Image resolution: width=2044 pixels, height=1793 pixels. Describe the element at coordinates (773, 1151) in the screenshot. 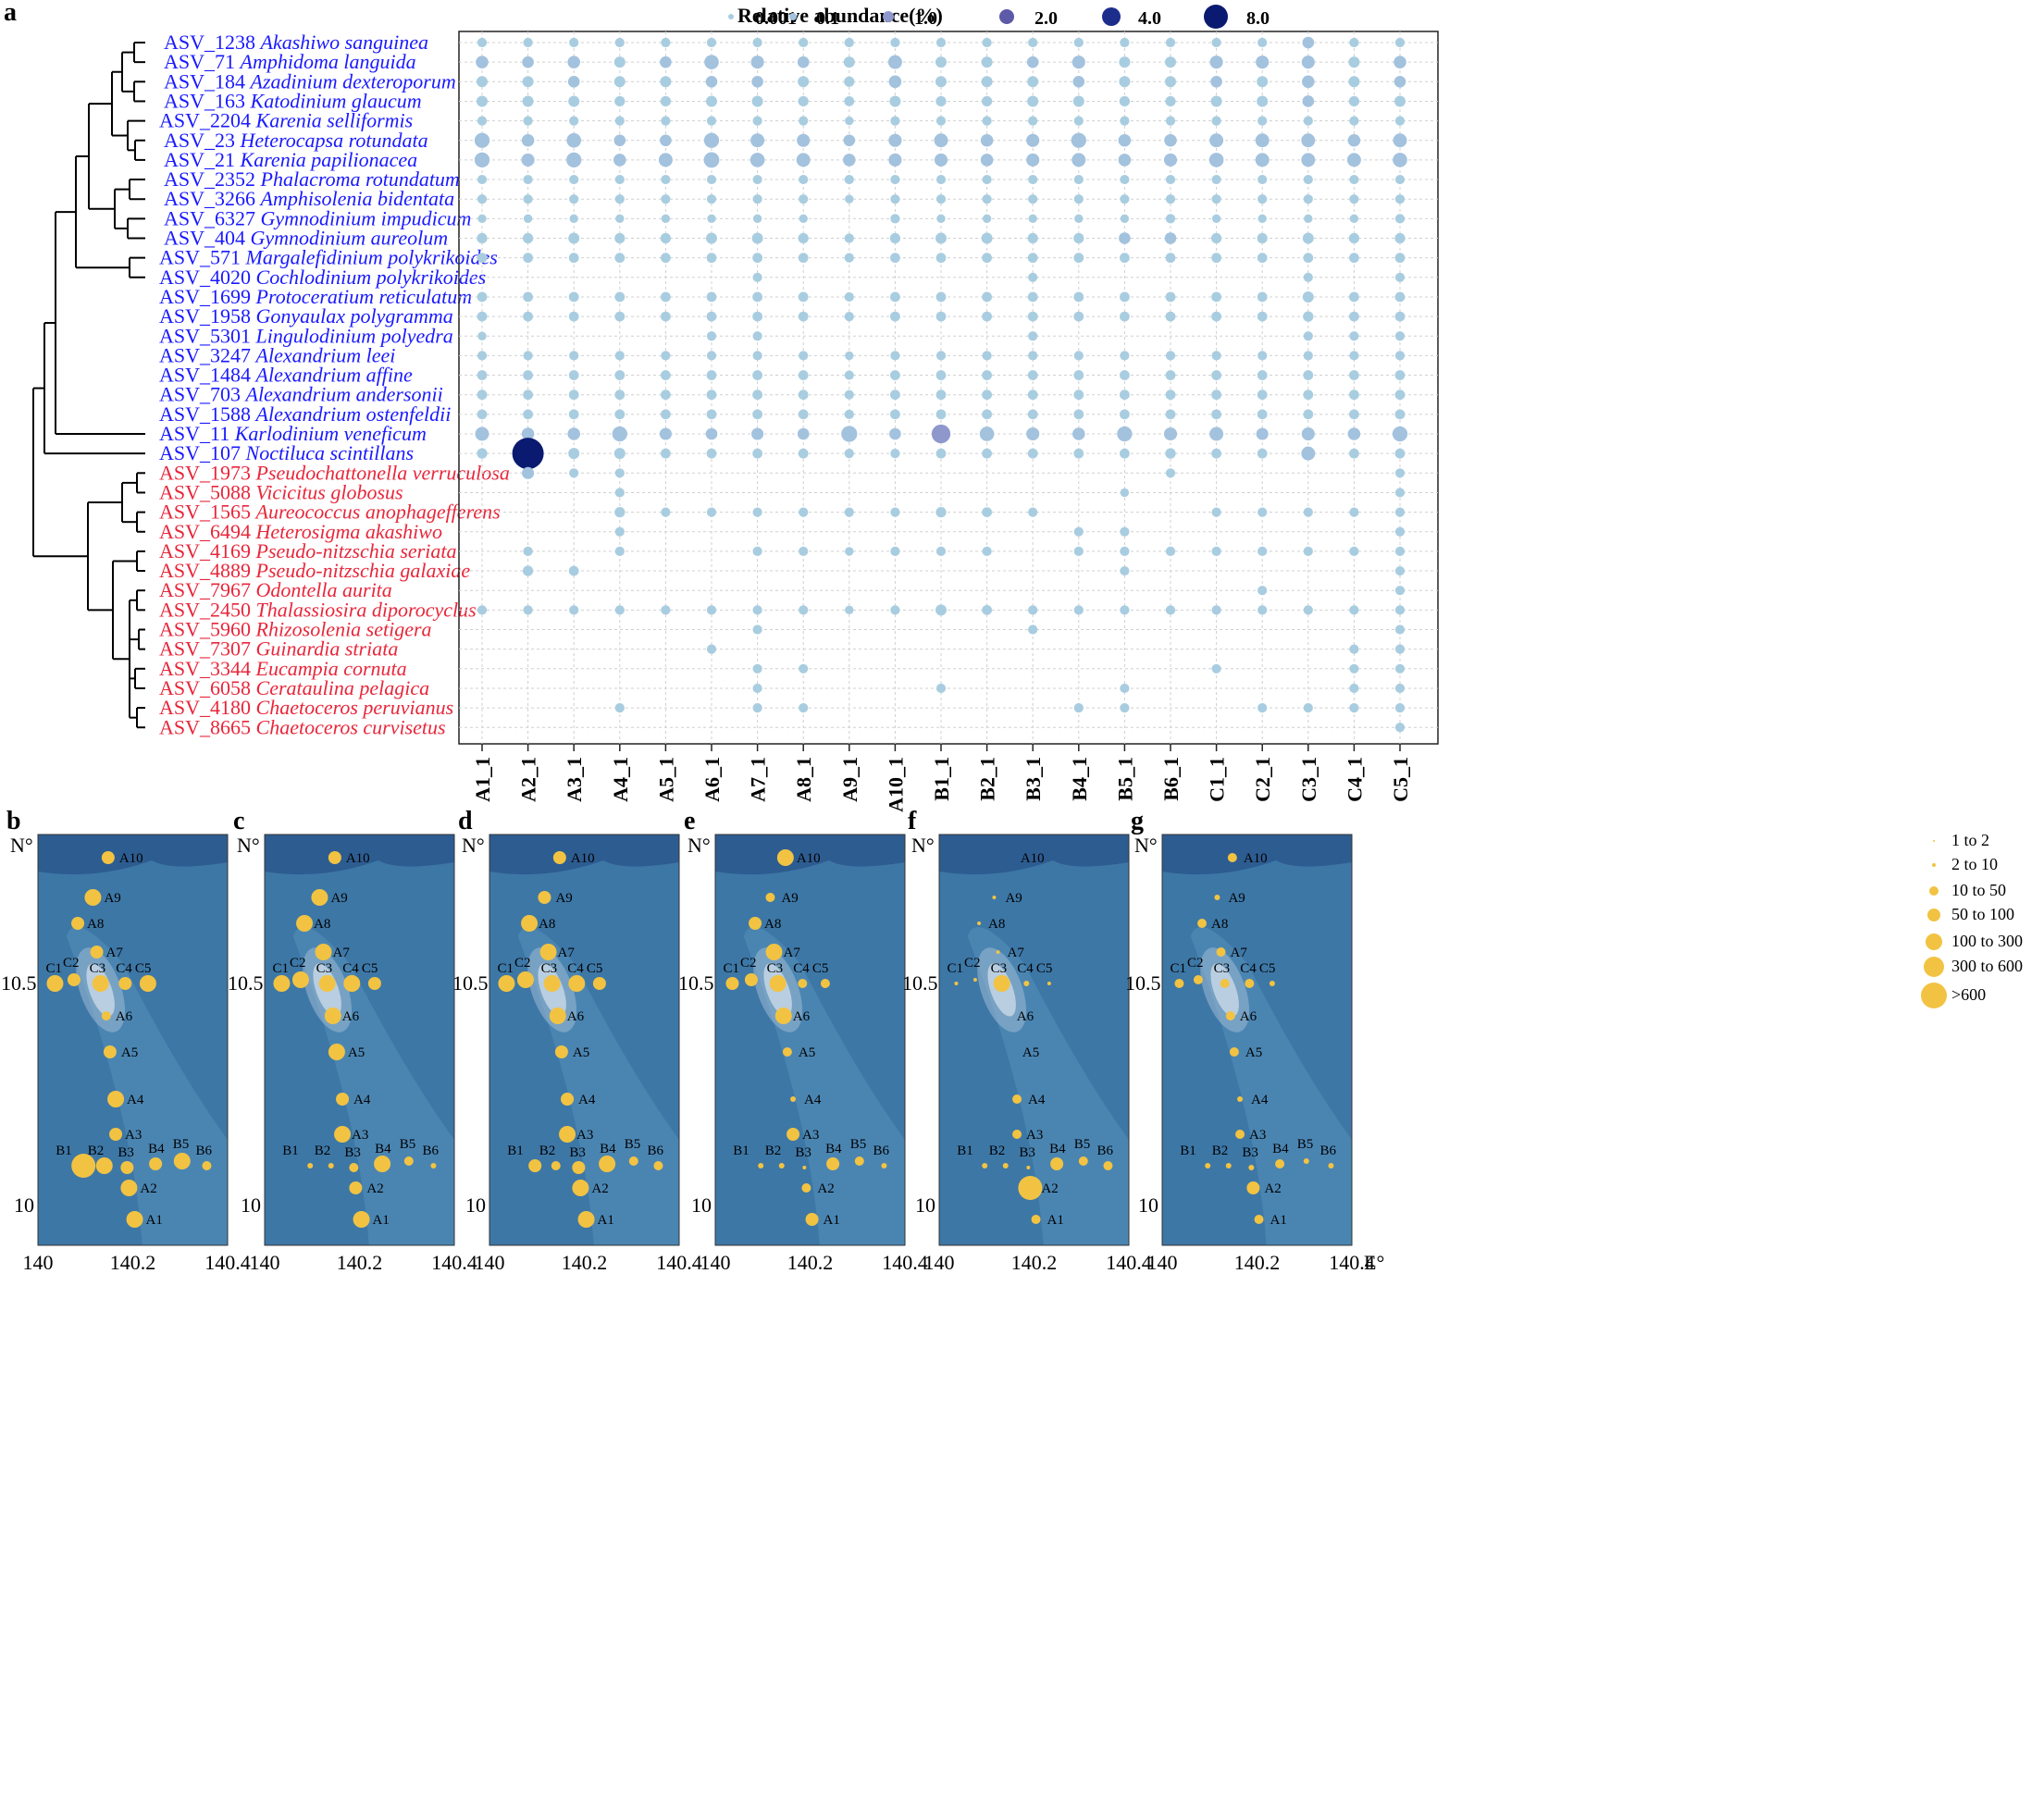

I see `site-label: B2` at that location.